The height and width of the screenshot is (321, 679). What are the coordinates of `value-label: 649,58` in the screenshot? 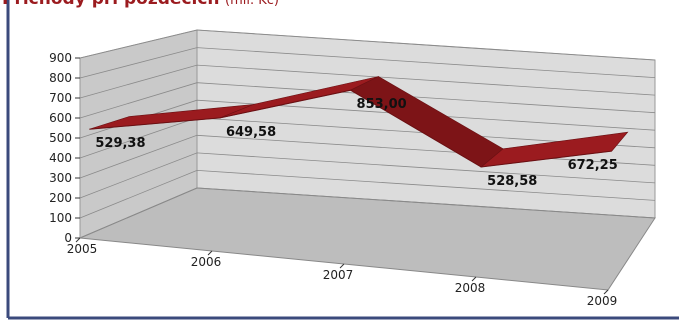 It's located at (251, 132).